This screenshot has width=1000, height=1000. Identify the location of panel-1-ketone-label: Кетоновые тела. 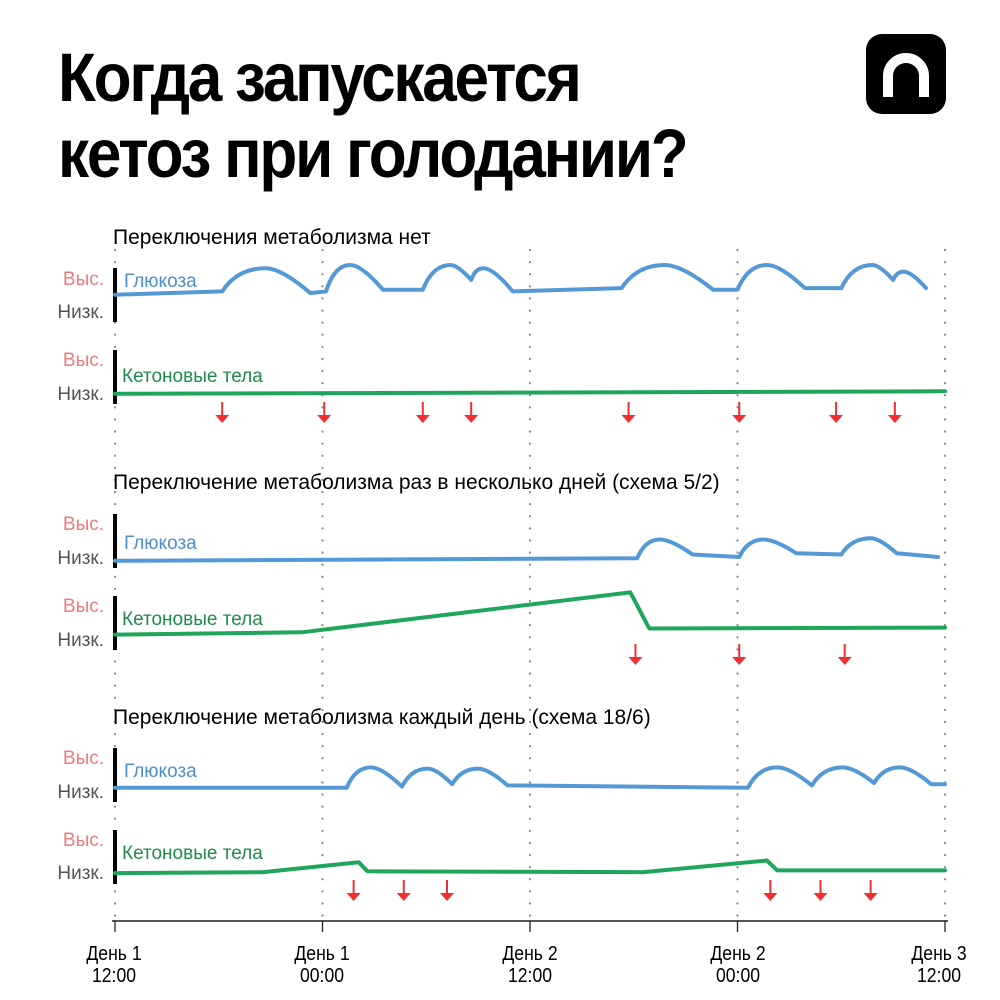
(192, 376).